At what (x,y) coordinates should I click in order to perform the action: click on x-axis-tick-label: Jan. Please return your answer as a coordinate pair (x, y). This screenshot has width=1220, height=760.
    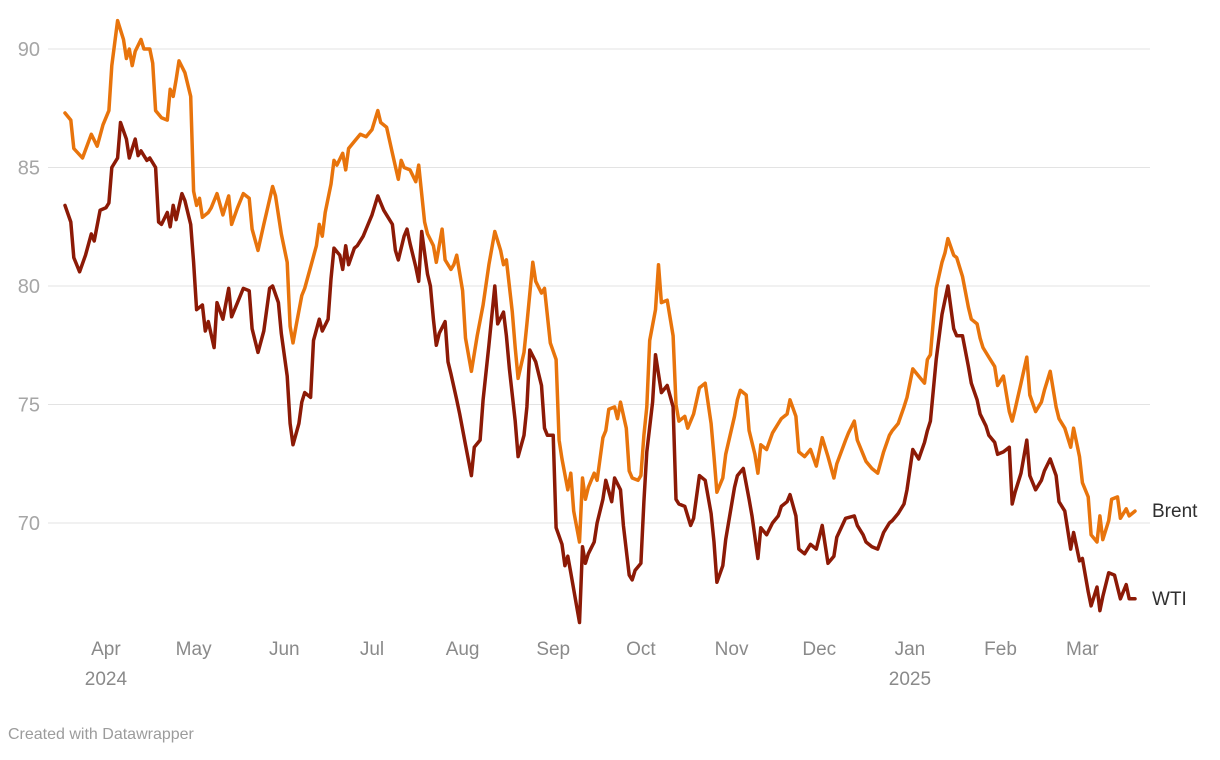
    Looking at the image, I should click on (910, 649).